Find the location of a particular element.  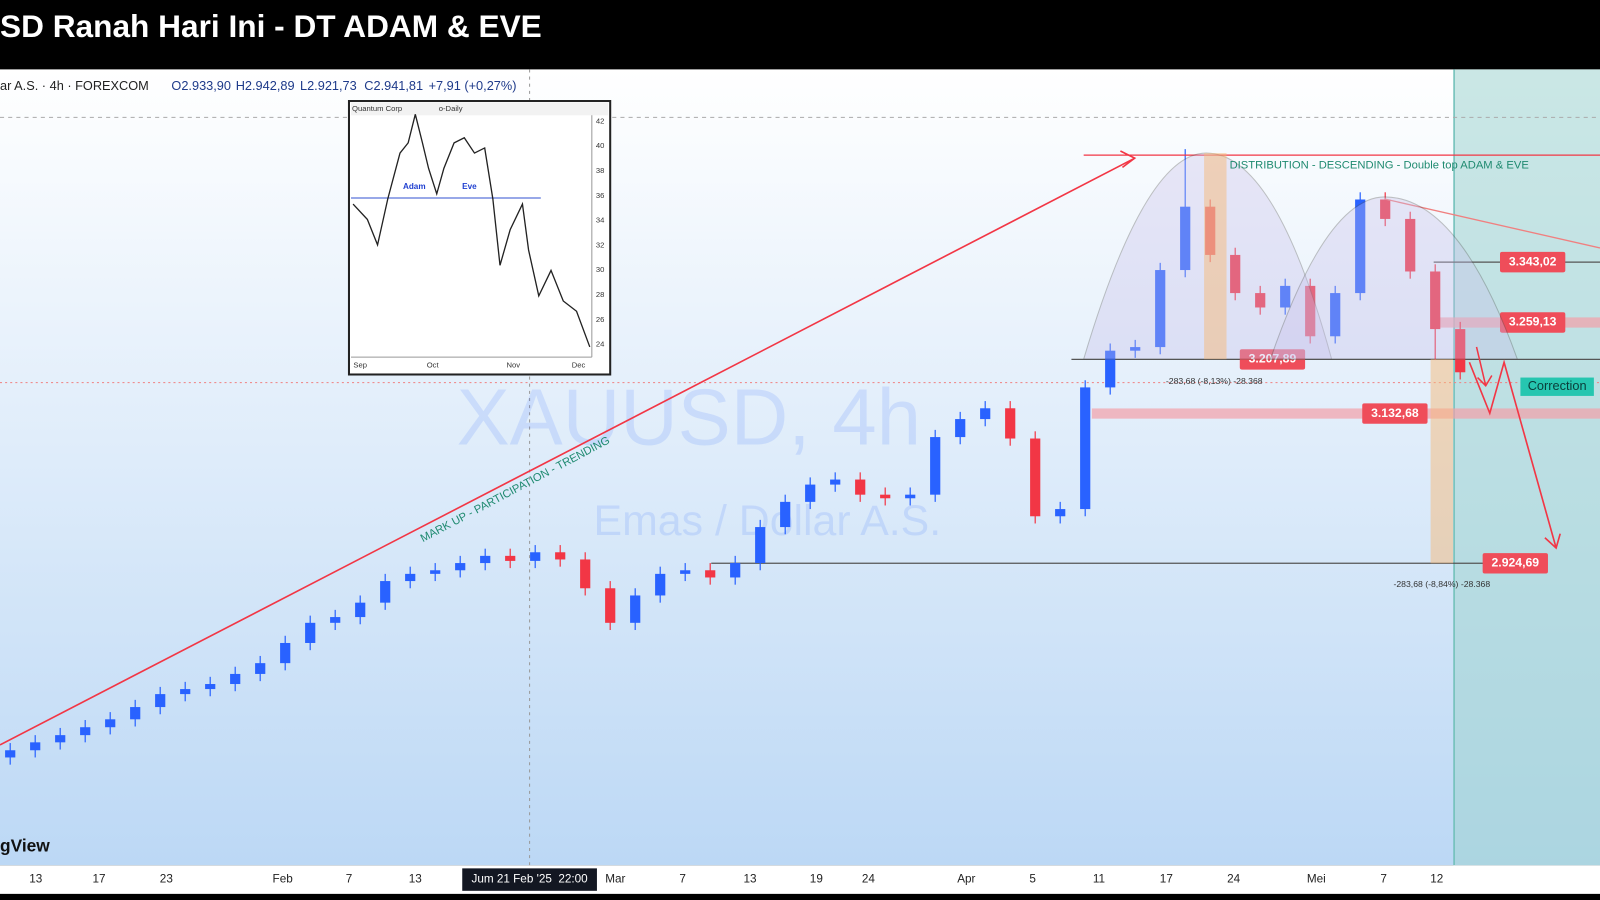

x-tick-label: 5 is located at coordinates (1032, 879).